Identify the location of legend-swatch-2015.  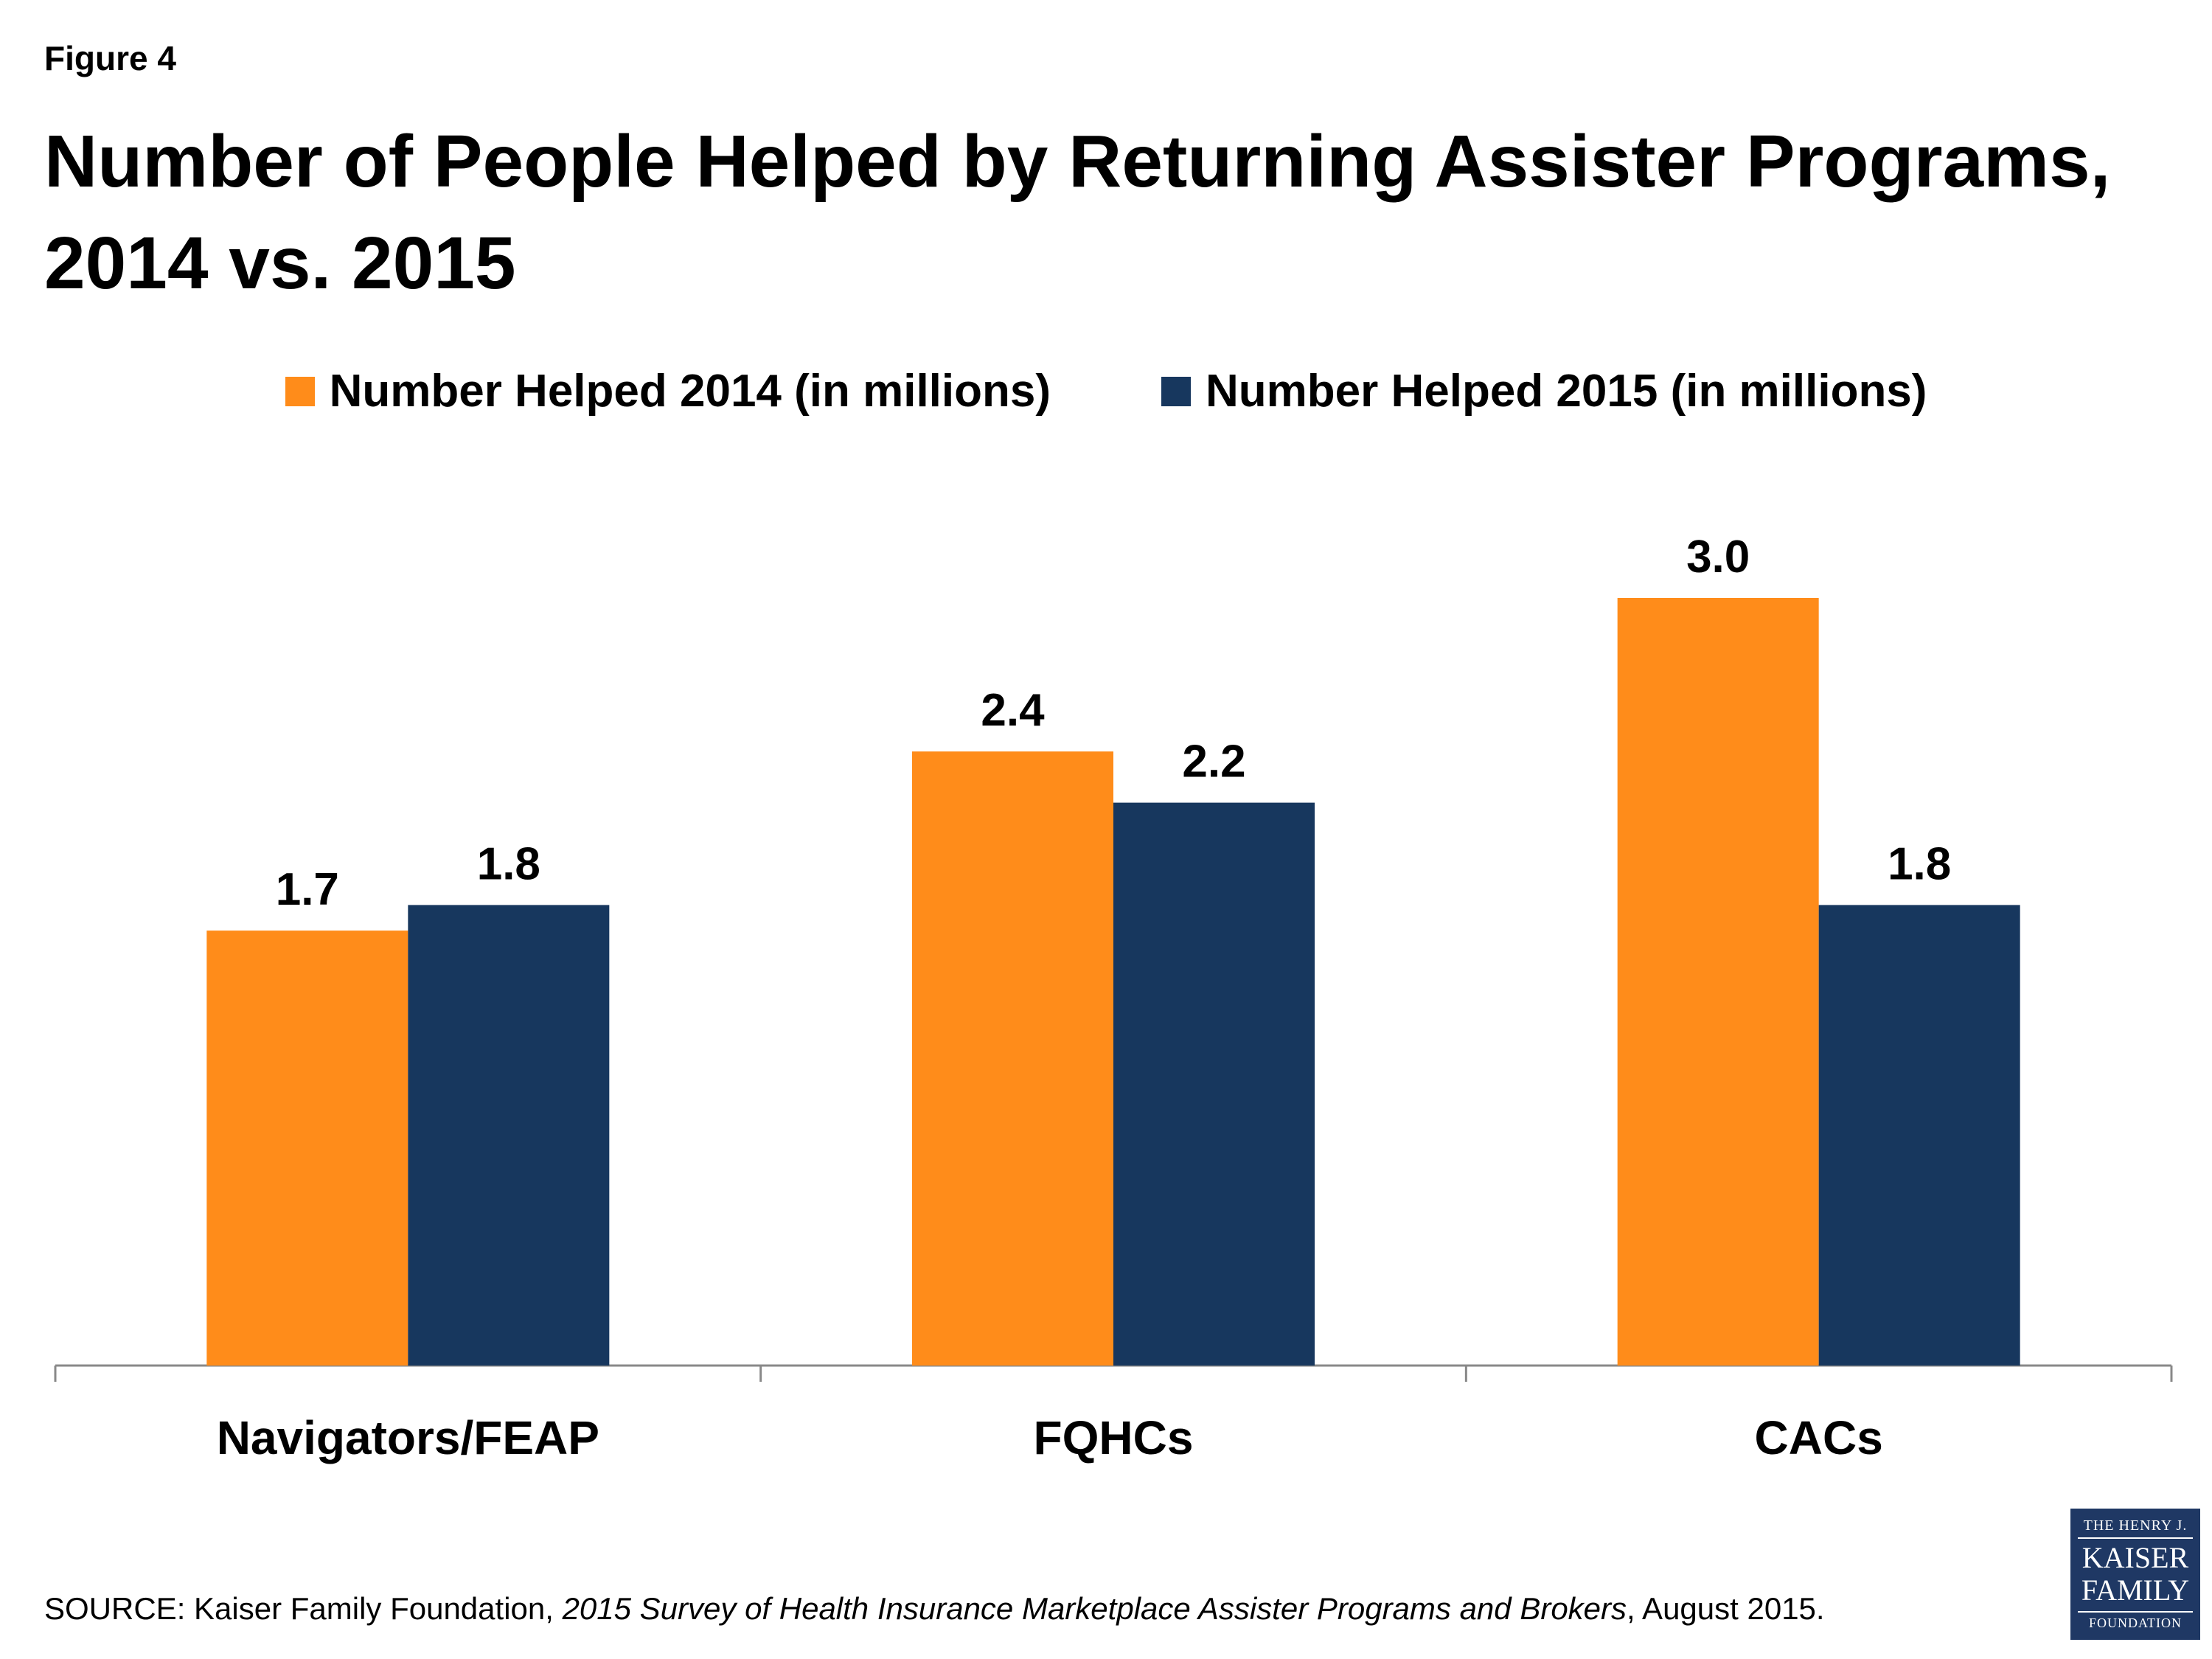
(1176, 391).